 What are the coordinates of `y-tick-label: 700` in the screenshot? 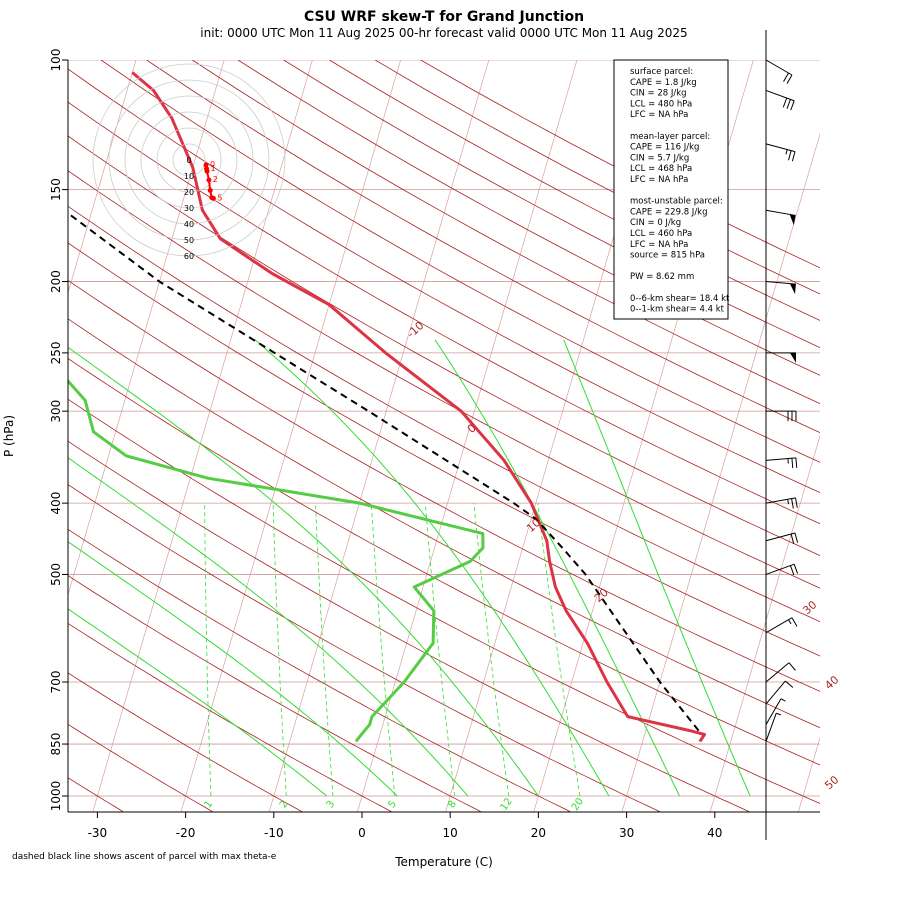 It's located at (56, 682).